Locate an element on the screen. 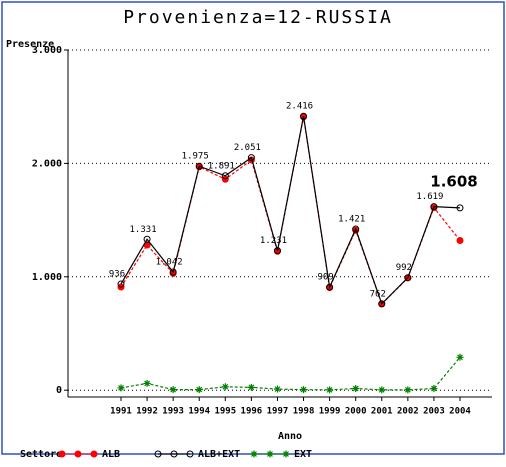 This screenshot has height=467, width=506. highlight-label: 1.608 is located at coordinates (453, 181).